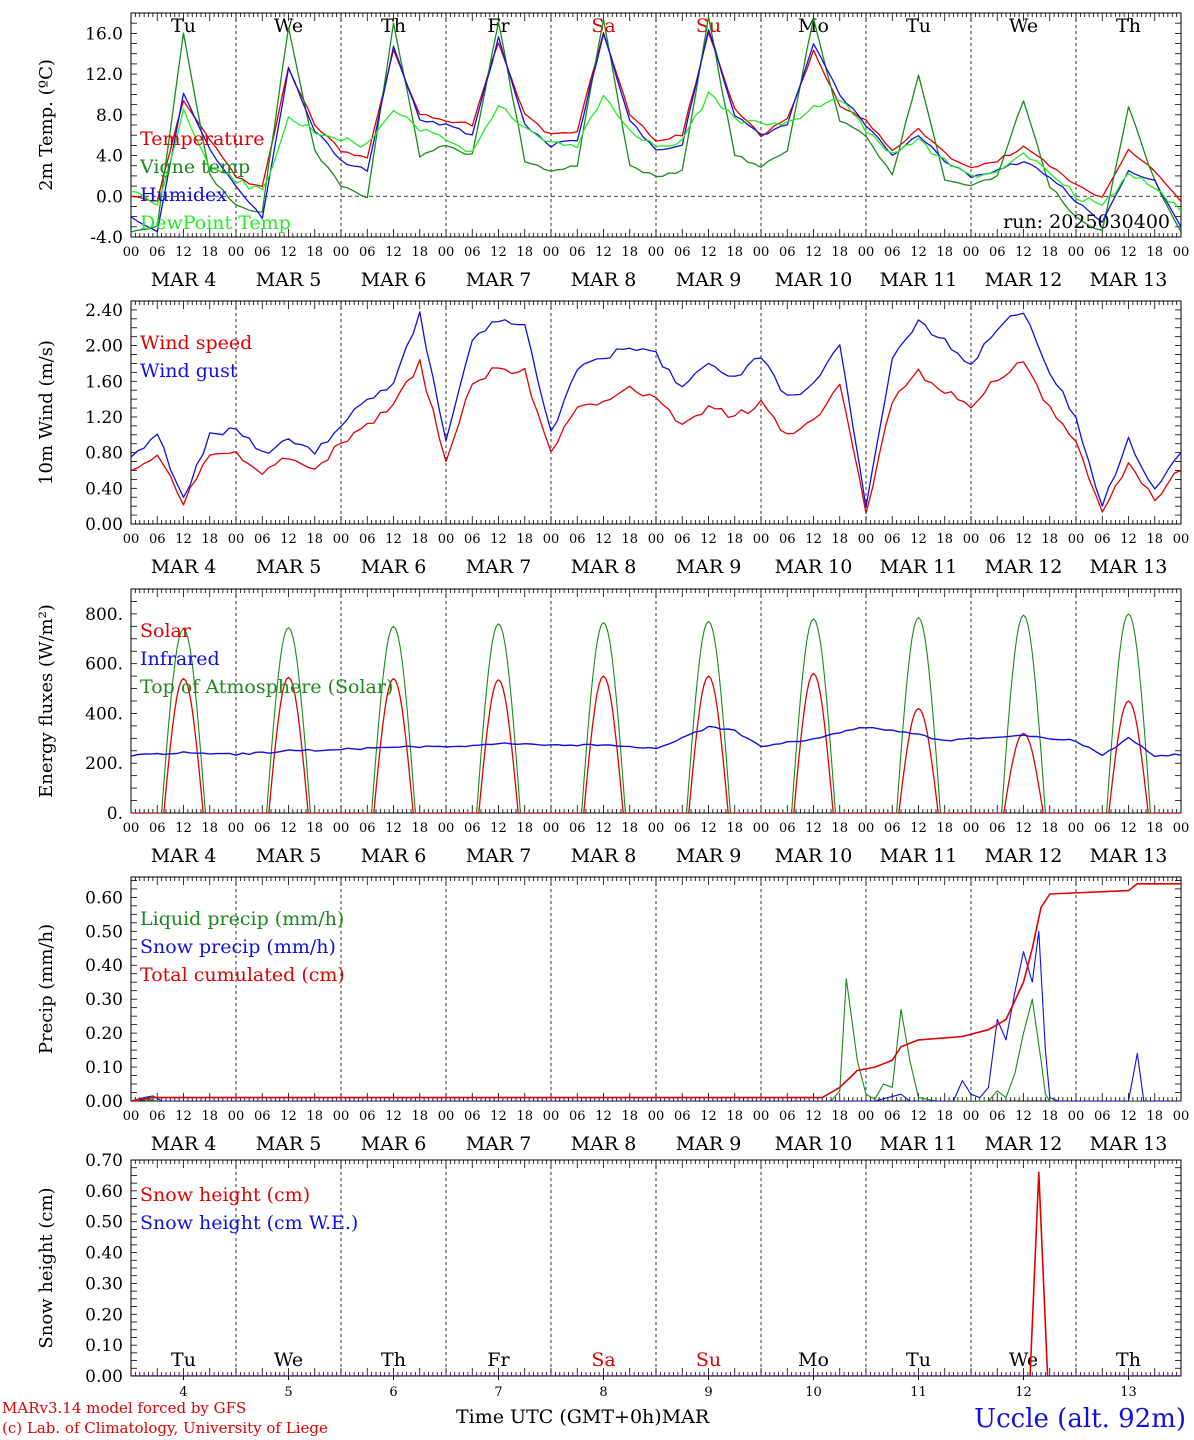 The height and width of the screenshot is (1440, 1194). I want to click on day-number: 13, so click(1128, 1392).